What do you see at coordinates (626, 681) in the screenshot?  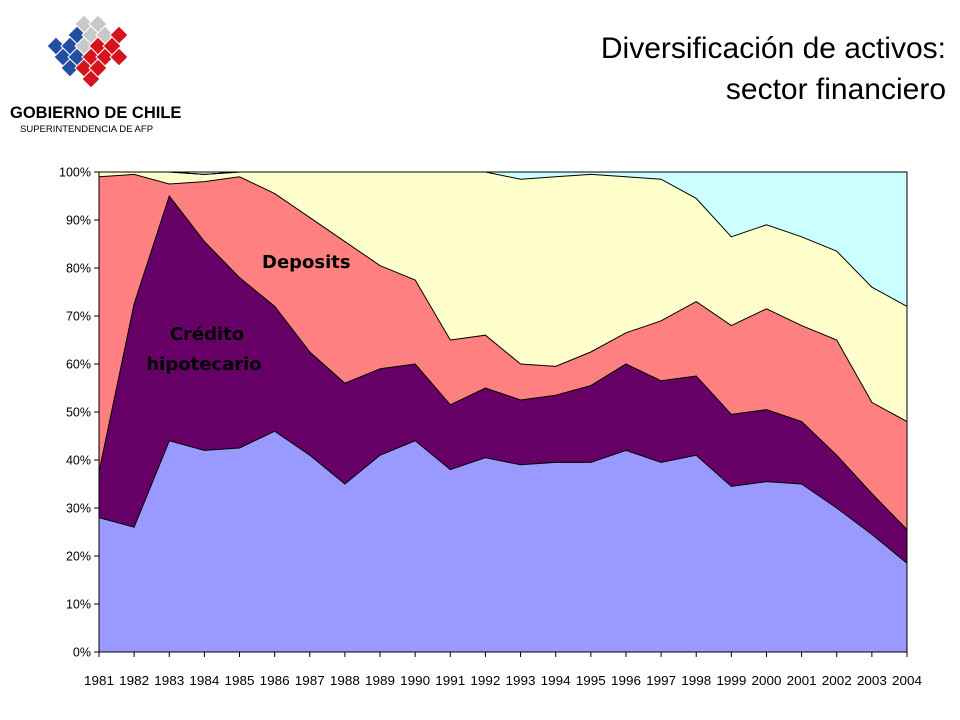 I see `x-tick-label: 1996` at bounding box center [626, 681].